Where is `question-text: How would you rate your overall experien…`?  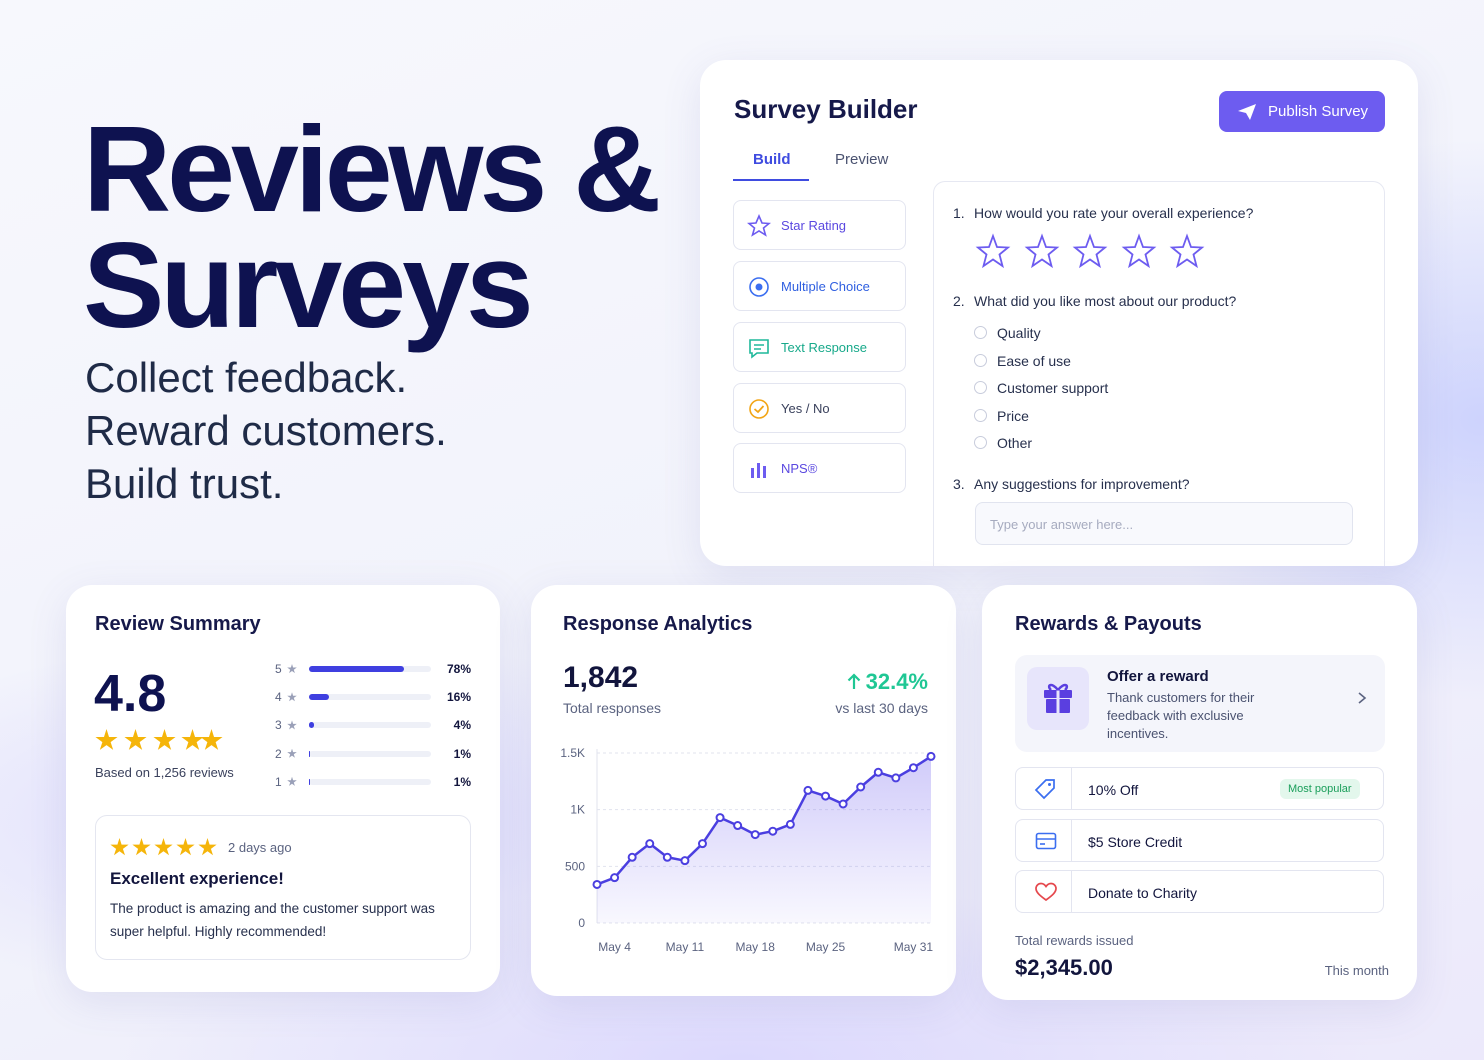 question-text: How would you rate your overall experien… is located at coordinates (1114, 213).